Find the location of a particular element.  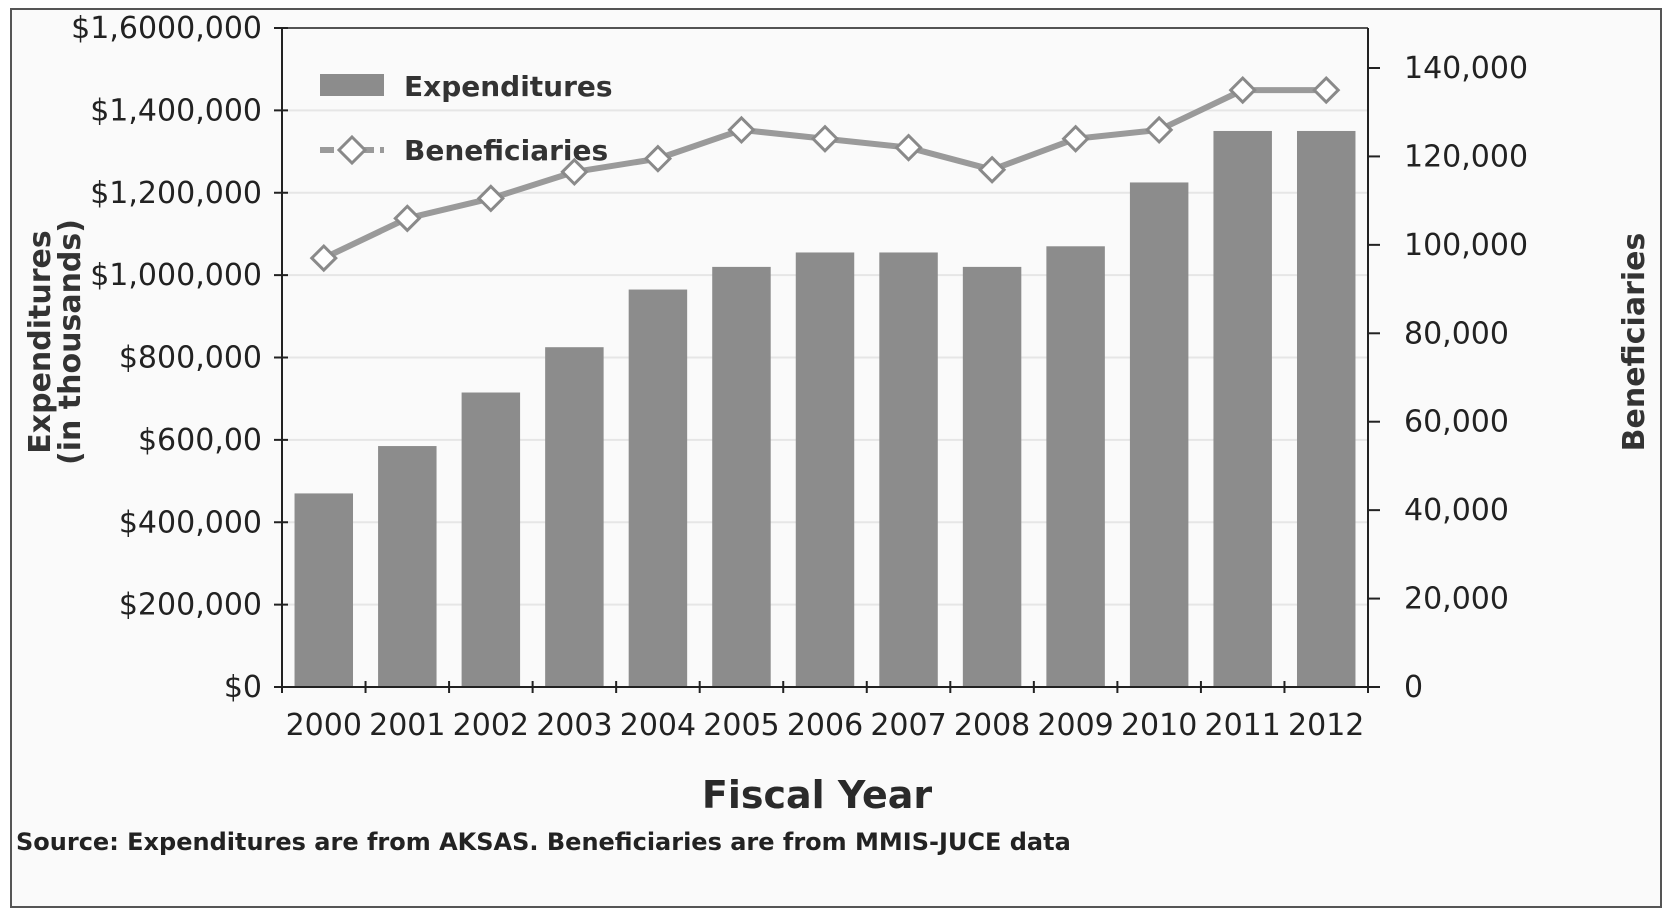

left-axis-title-line2: (in thousands) is located at coordinates (70, 342).